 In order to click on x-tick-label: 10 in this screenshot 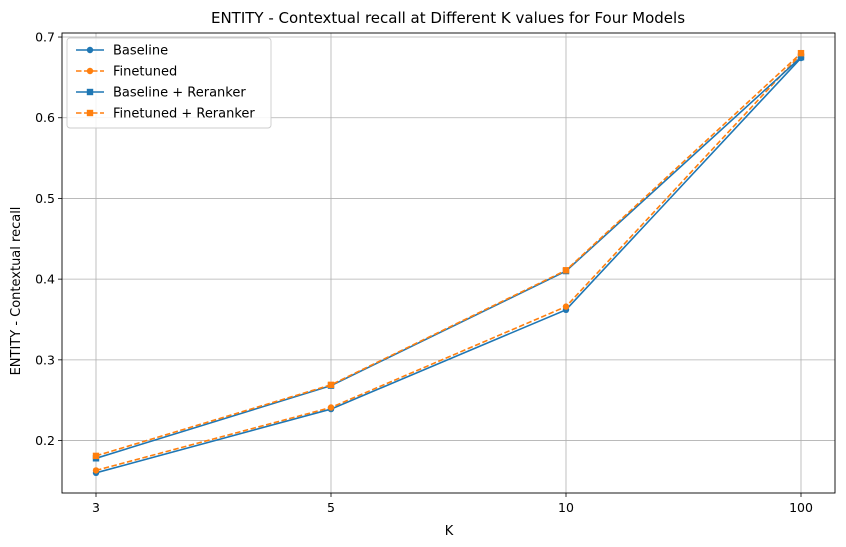, I will do `click(566, 507)`.